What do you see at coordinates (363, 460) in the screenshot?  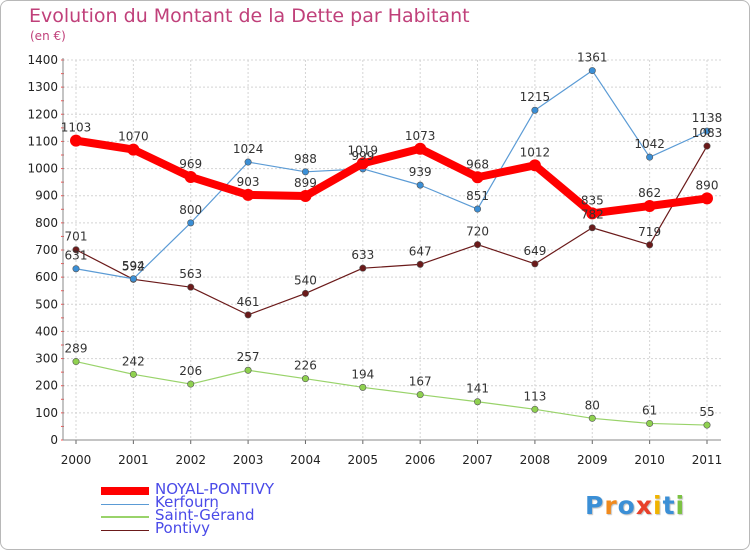 I see `x-tick-label: 2005` at bounding box center [363, 460].